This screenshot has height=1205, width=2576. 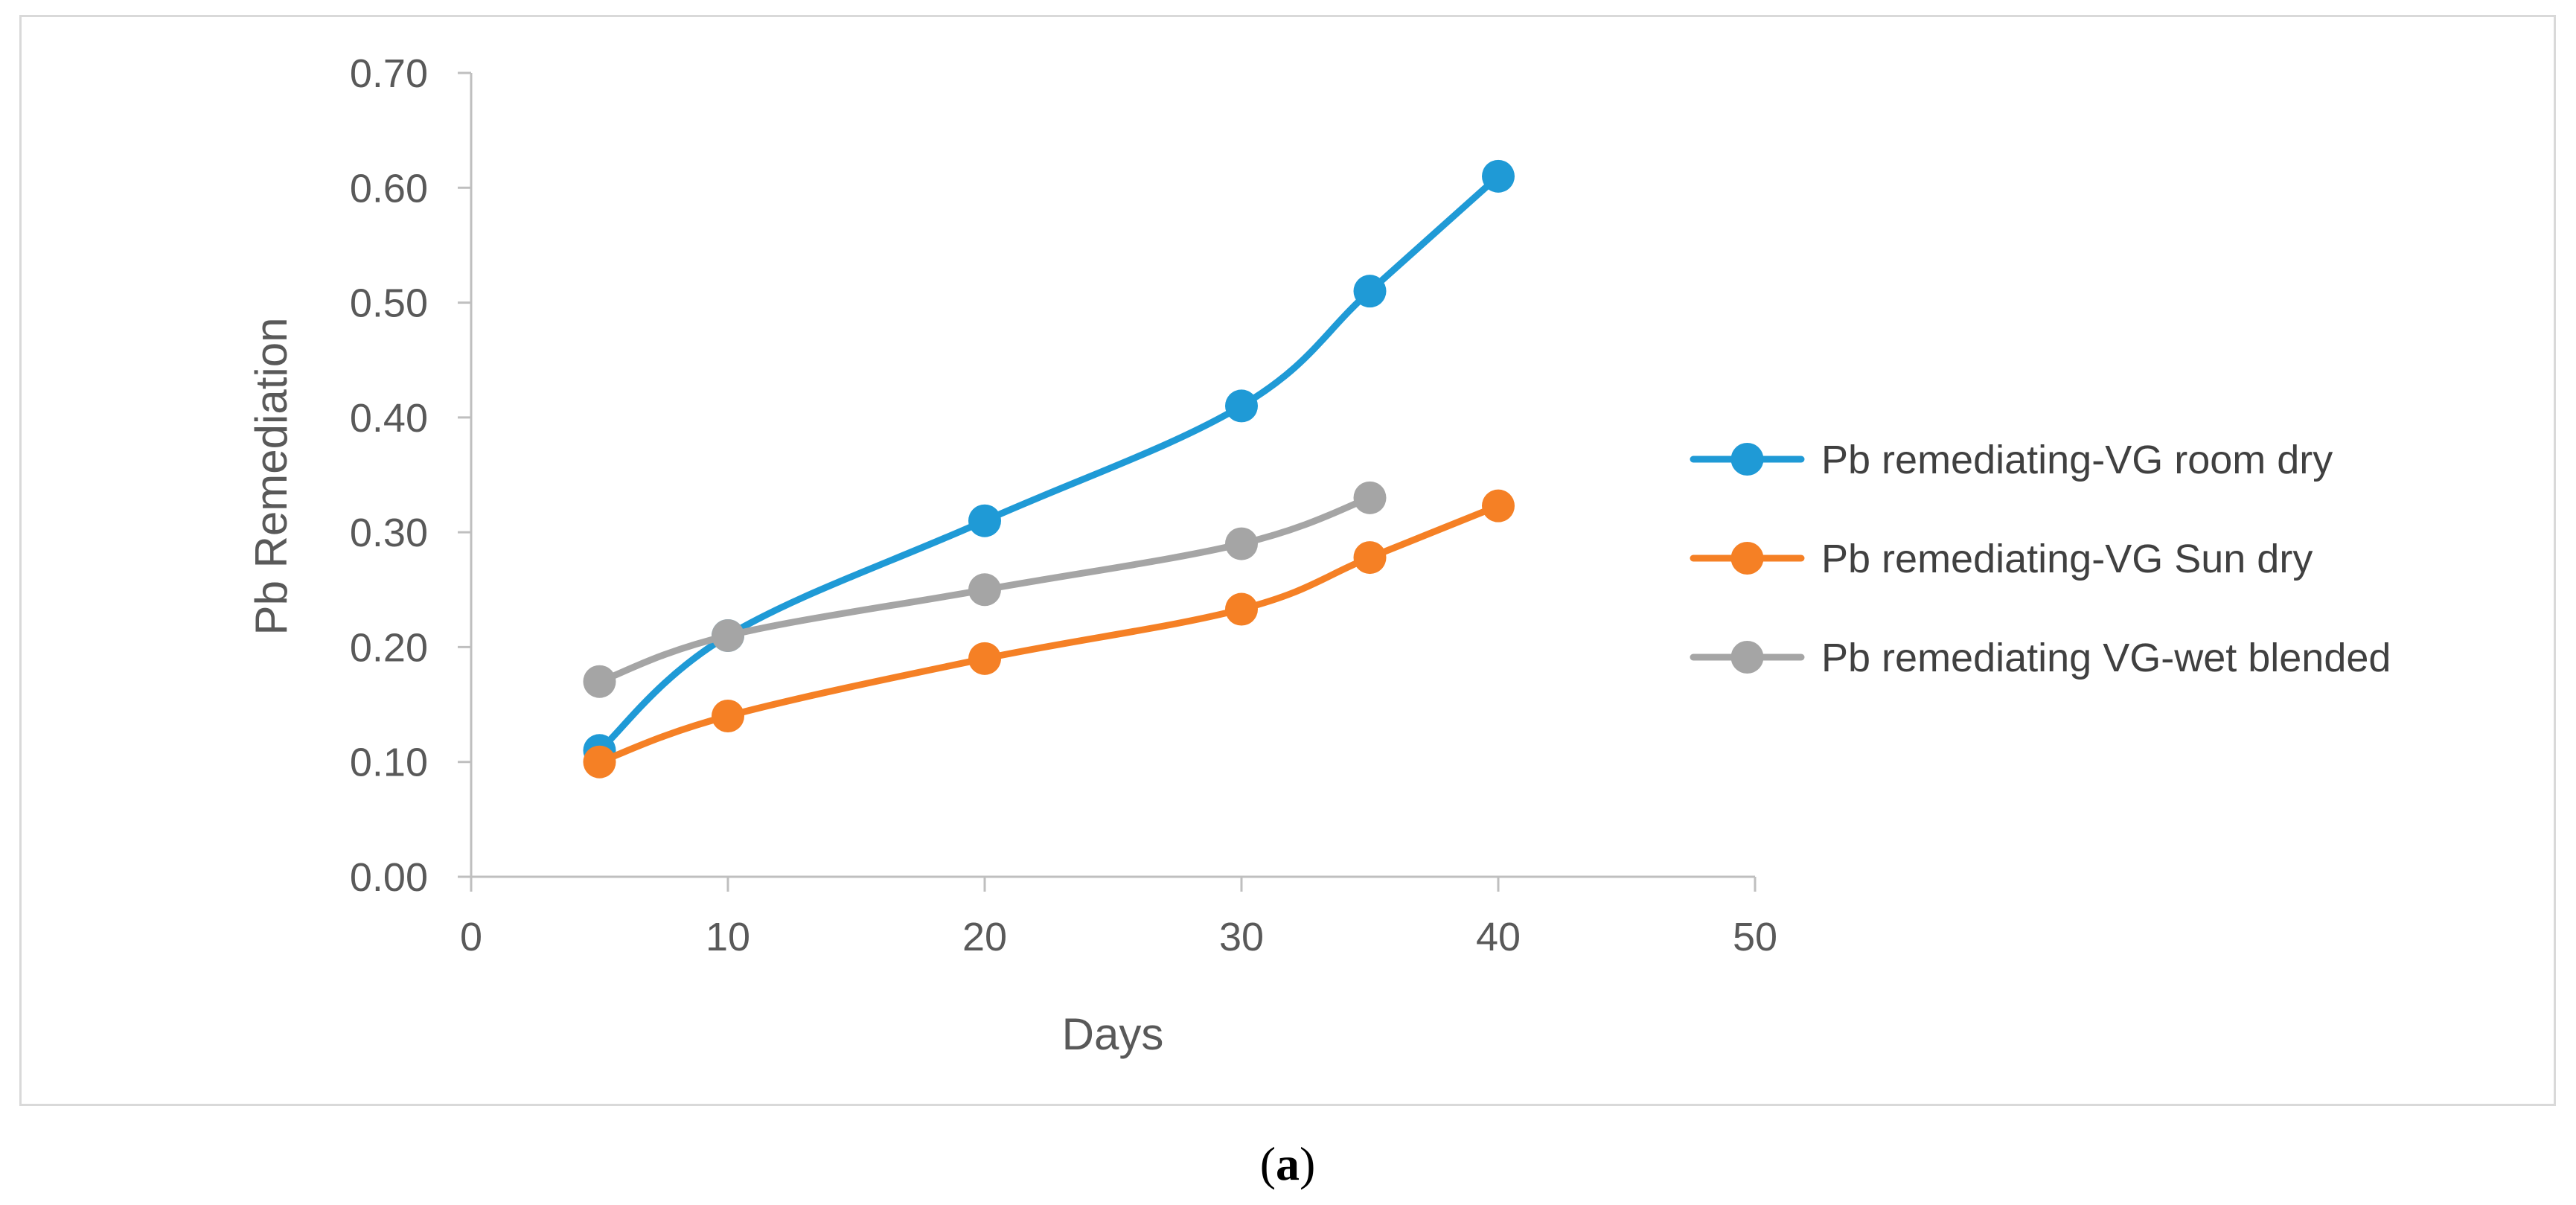 I want to click on y-tick-label: 0.20, so click(x=389, y=647).